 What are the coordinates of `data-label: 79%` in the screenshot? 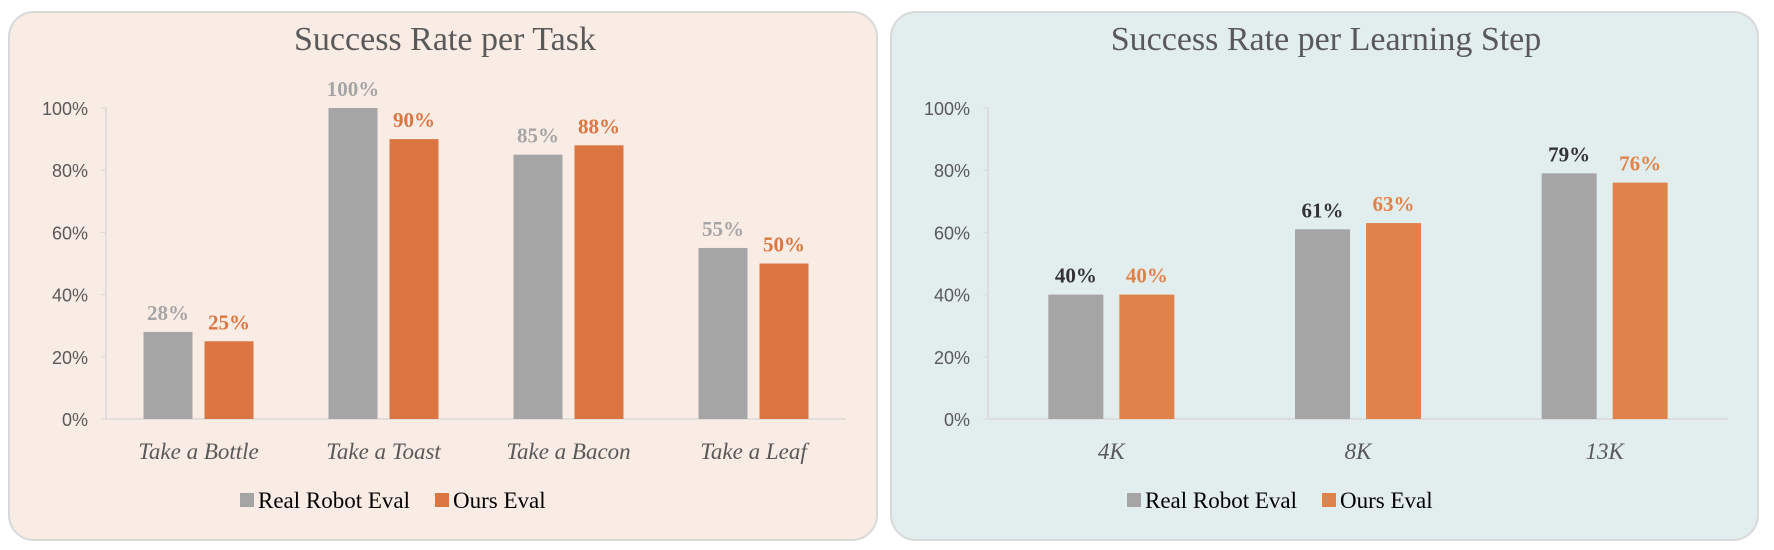 It's located at (1569, 154).